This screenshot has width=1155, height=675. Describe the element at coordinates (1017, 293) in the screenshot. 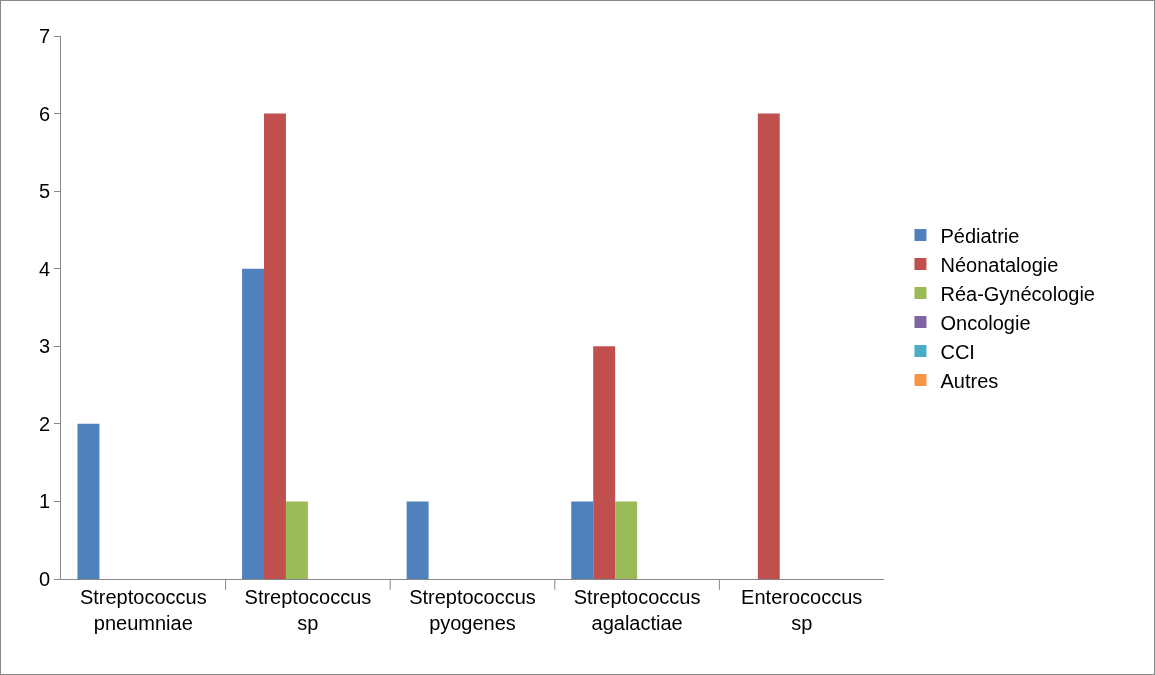

I see `legend-label: Réa-Gynécologie` at that location.